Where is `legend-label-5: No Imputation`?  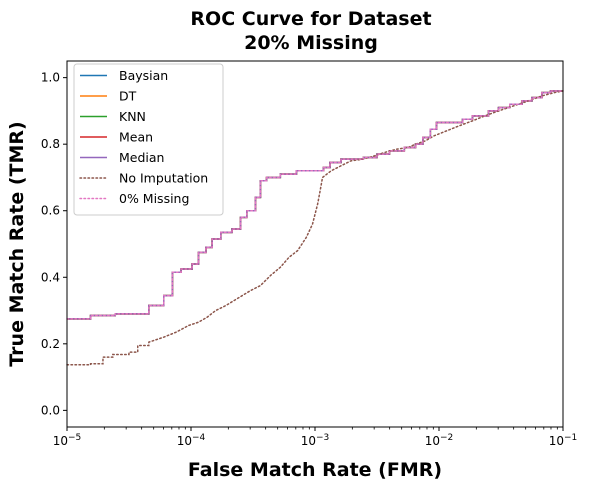 legend-label-5: No Imputation is located at coordinates (163, 178).